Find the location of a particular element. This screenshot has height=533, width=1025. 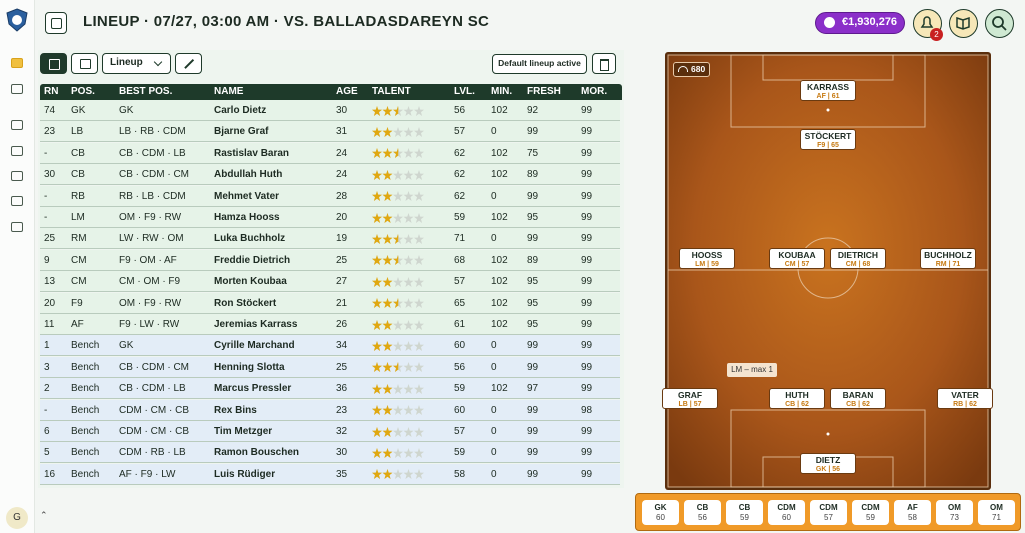

player-name: BARAN is located at coordinates (858, 395).